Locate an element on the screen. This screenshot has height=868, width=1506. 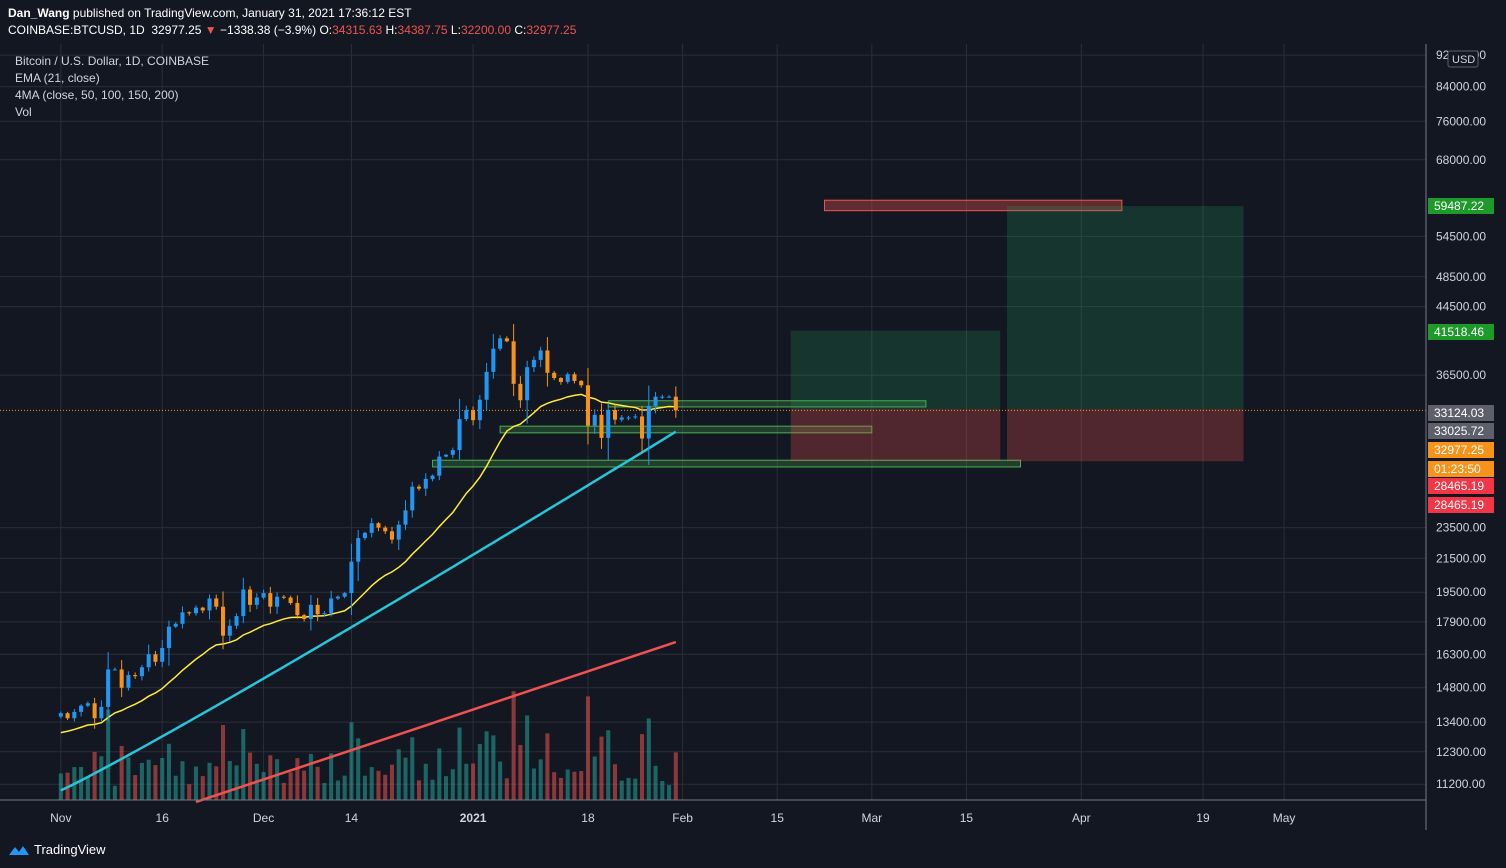
legend-vol: Vol is located at coordinates (23, 112).